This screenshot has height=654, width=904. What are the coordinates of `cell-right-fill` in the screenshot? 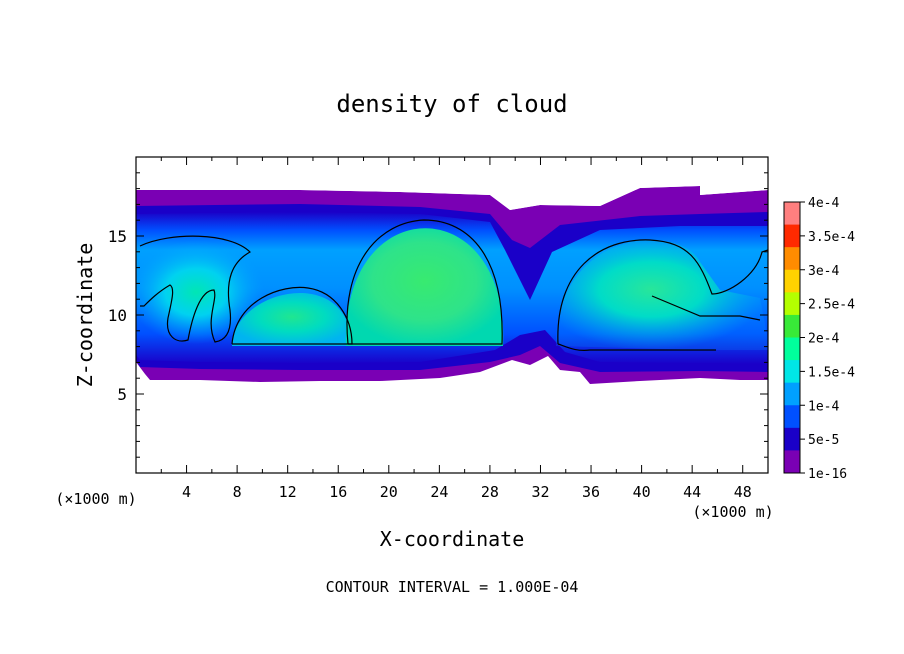 It's located at (662, 294).